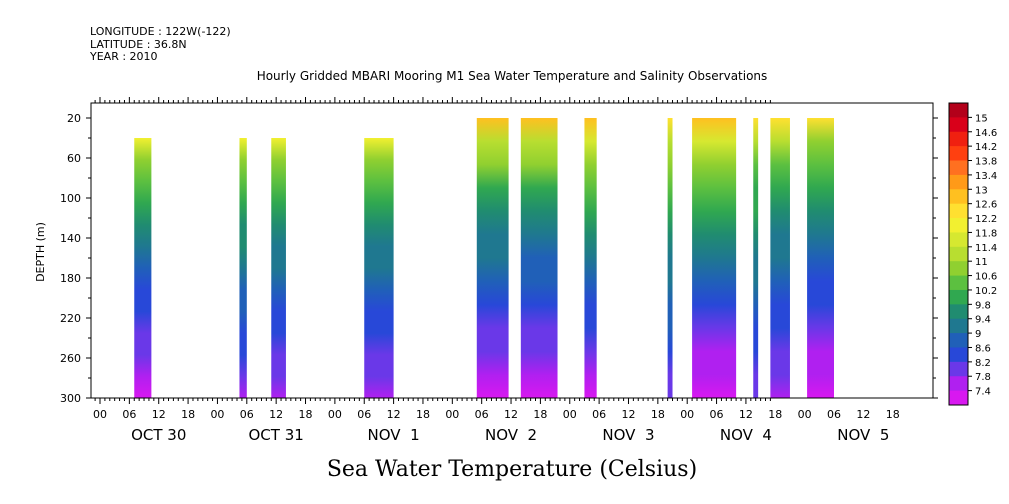 The height and width of the screenshot is (504, 1009). I want to click on colorbar-label: 14.2, so click(986, 147).